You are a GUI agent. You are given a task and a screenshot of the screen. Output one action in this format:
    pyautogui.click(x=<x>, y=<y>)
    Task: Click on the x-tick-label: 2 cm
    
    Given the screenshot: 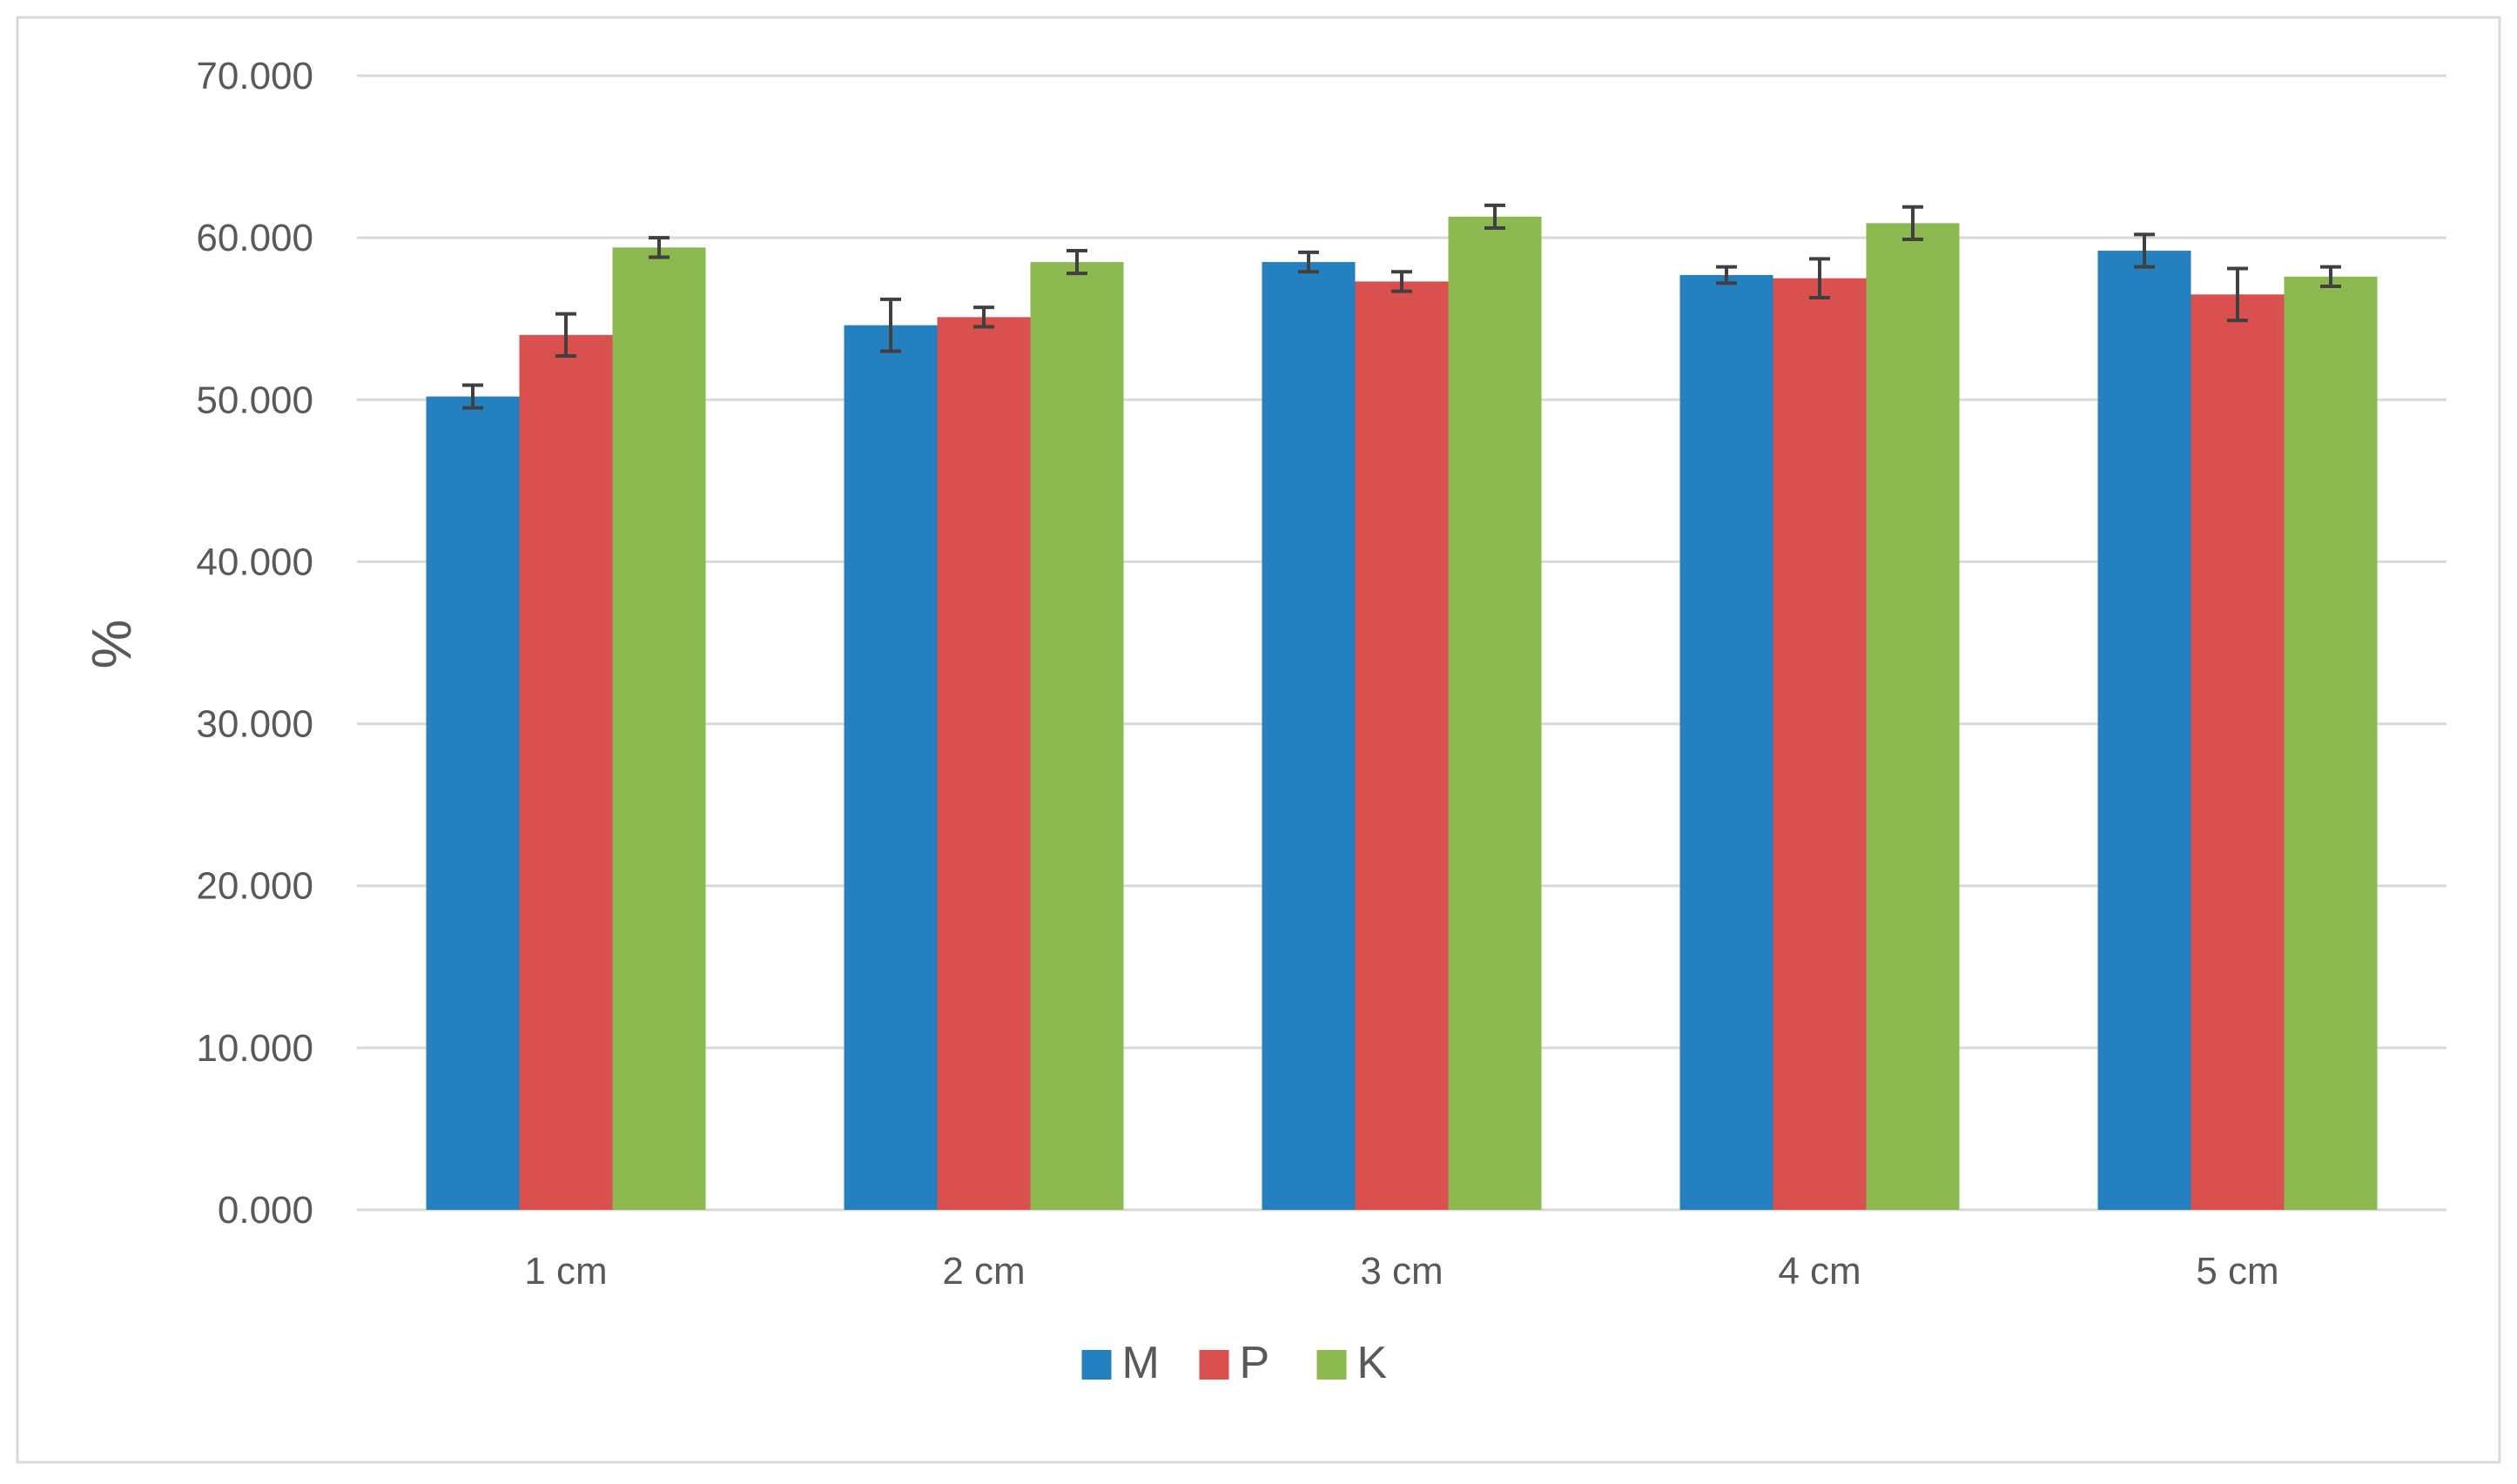 What is the action you would take?
    pyautogui.click(x=983, y=1271)
    